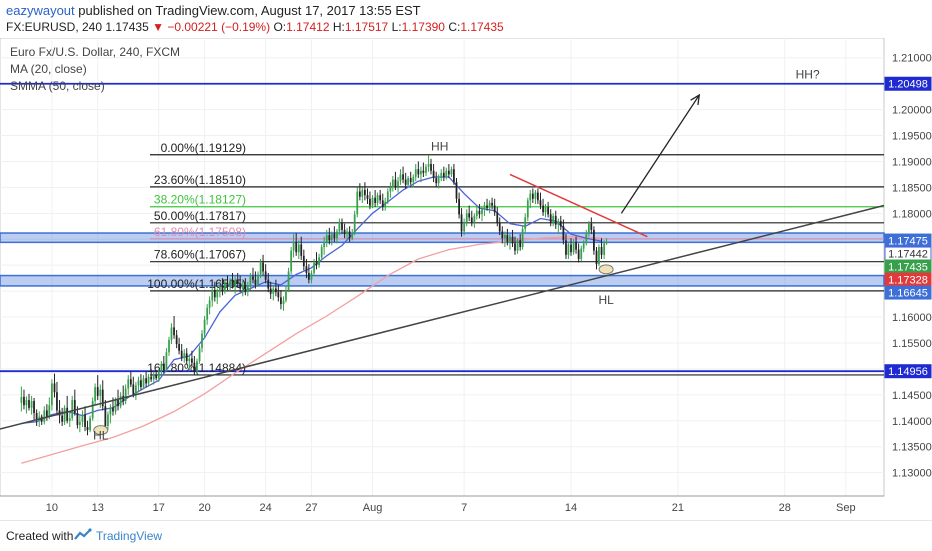 This screenshot has height=551, width=932. Describe the element at coordinates (200, 200) in the screenshot. I see `fib-level-label: 38.20%(1.18127)` at that location.